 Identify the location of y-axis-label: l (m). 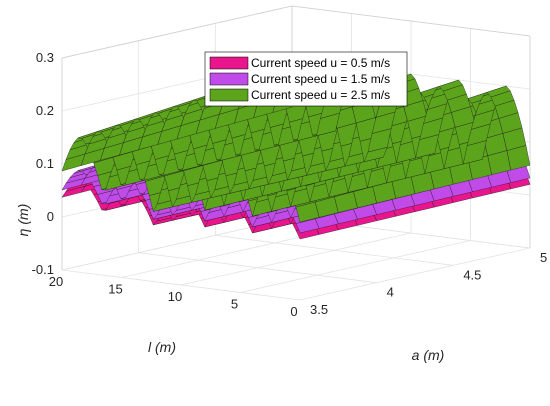
(162, 347).